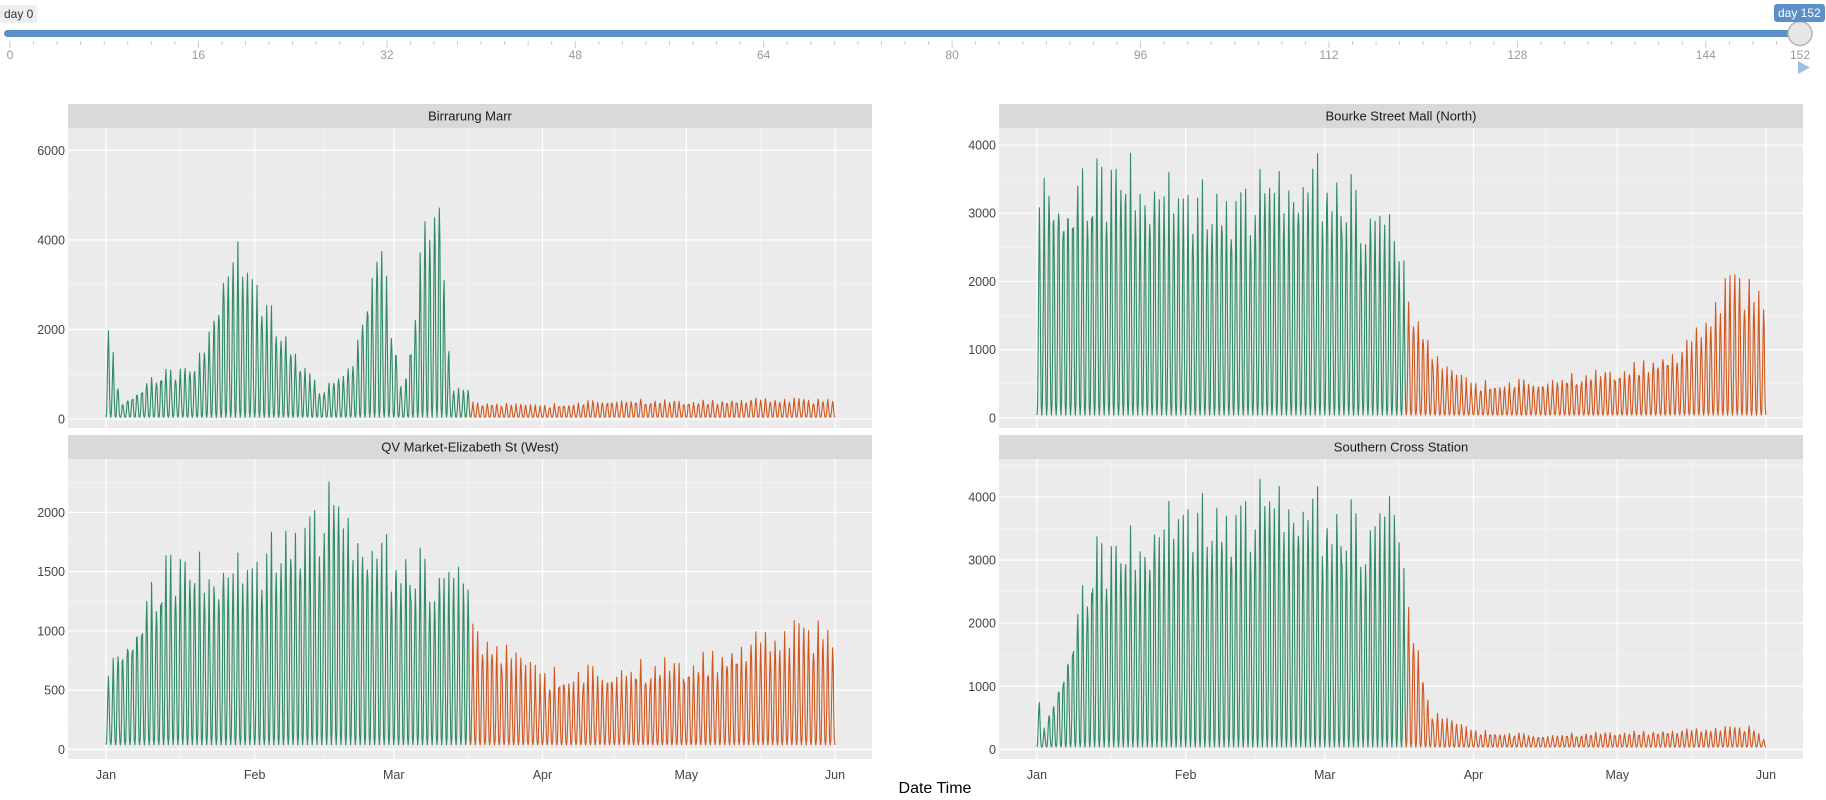  I want to click on facet-title: Birrarung Marr, so click(470, 116).